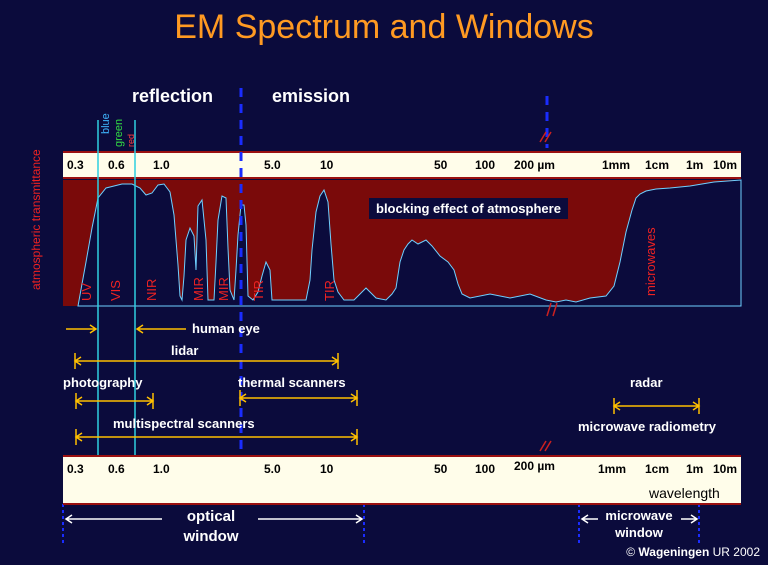 The width and height of the screenshot is (768, 565). What do you see at coordinates (114, 401) in the screenshot?
I see `photography-range-bracket` at bounding box center [114, 401].